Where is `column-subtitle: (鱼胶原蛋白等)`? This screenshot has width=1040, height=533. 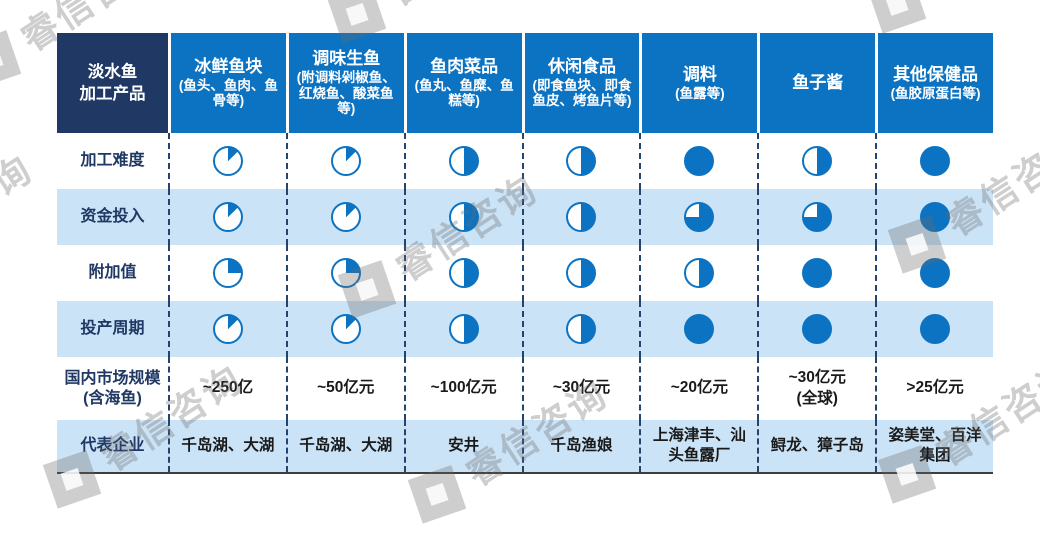 column-subtitle: (鱼胶原蛋白等) is located at coordinates (935, 93).